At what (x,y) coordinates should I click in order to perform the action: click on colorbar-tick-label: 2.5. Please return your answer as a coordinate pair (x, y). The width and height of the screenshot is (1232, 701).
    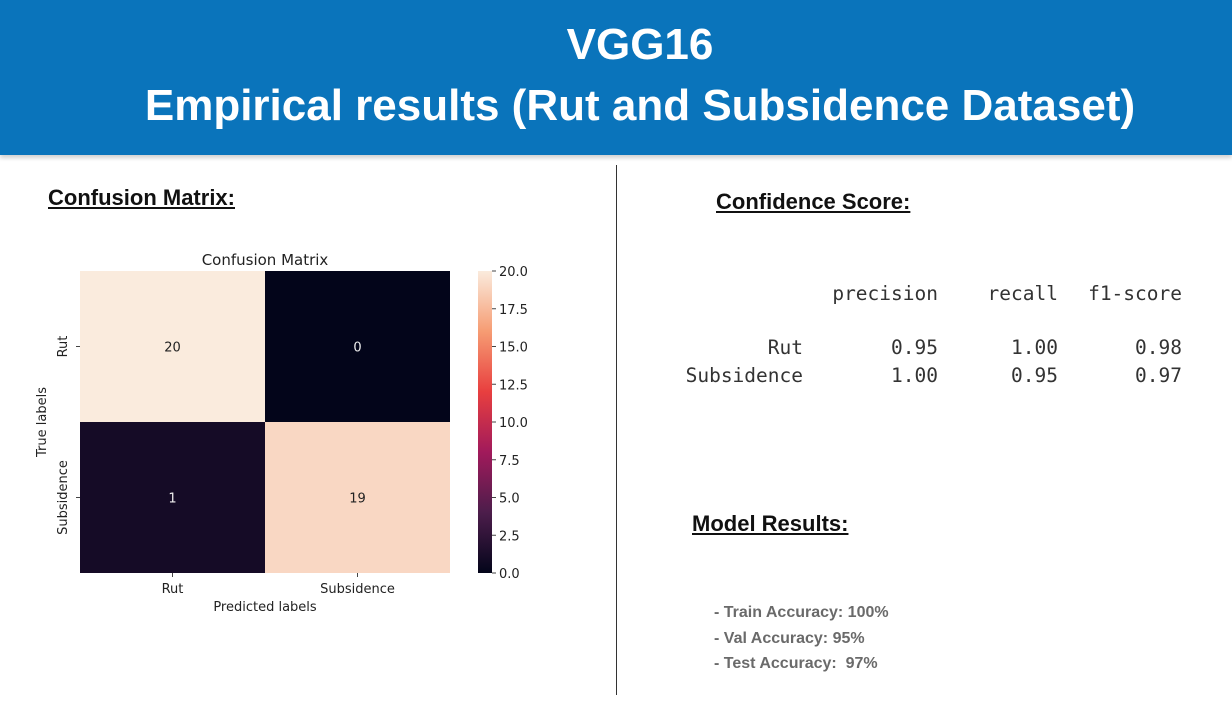
    Looking at the image, I should click on (509, 536).